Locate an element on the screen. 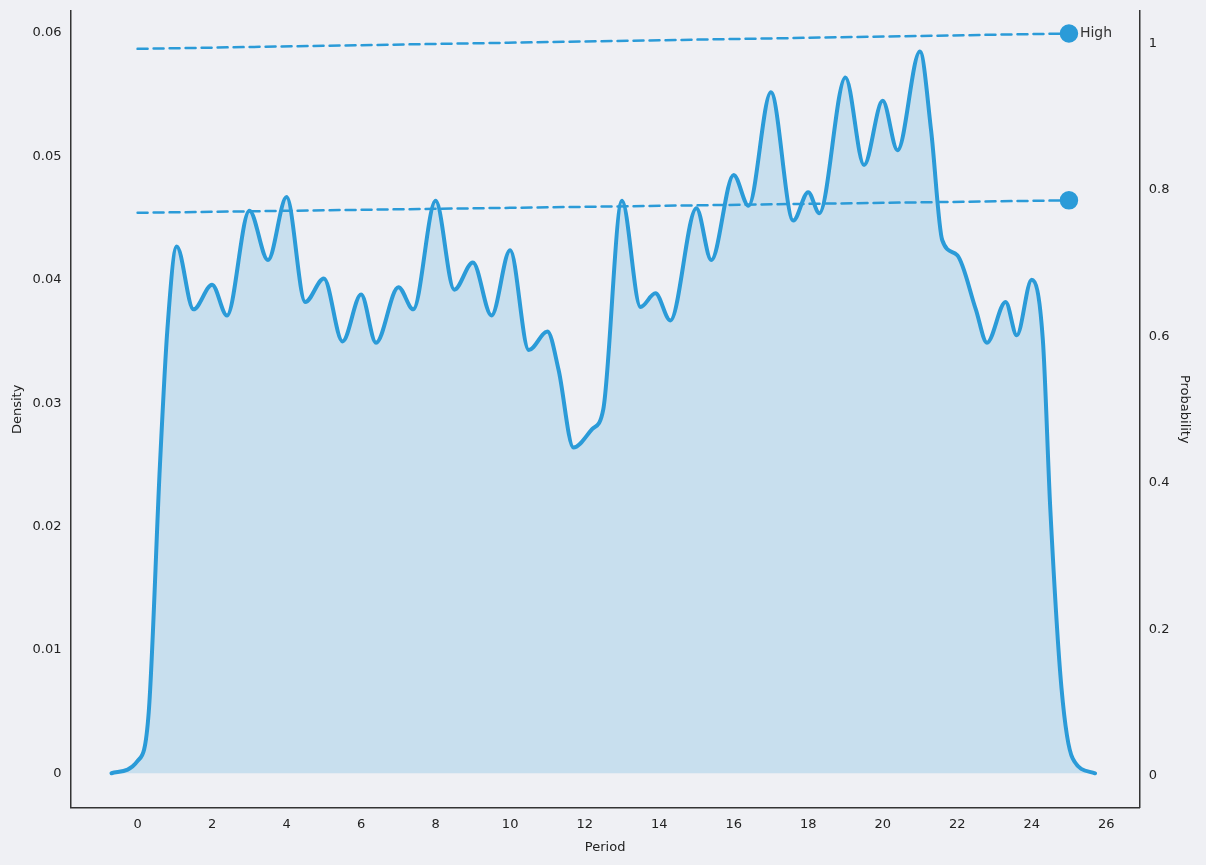 This screenshot has width=1206, height=865. y-tick-label: 0.05 is located at coordinates (47, 155).